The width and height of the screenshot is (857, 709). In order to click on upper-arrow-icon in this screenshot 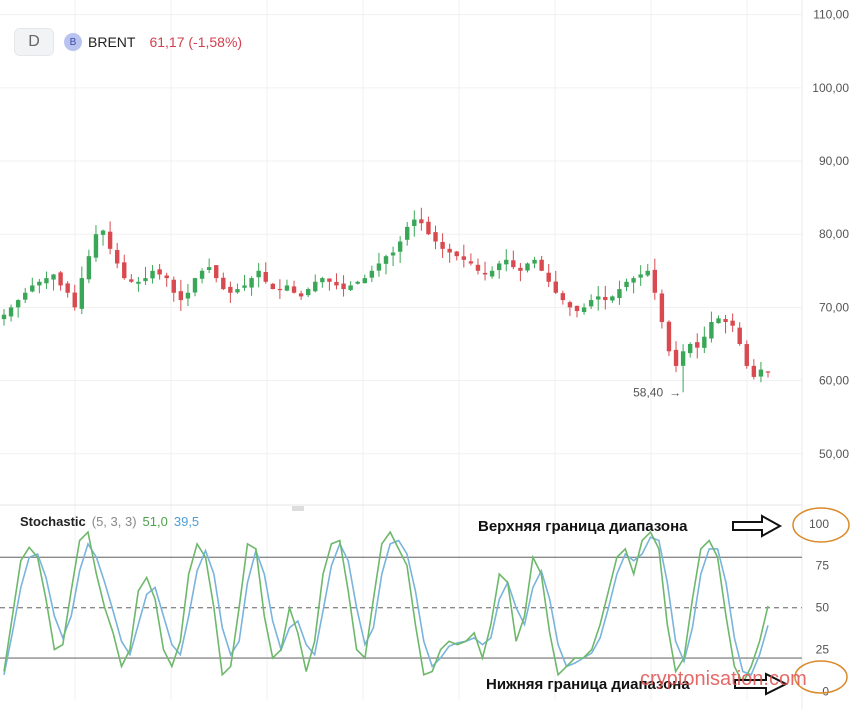, I will do `click(757, 526)`.